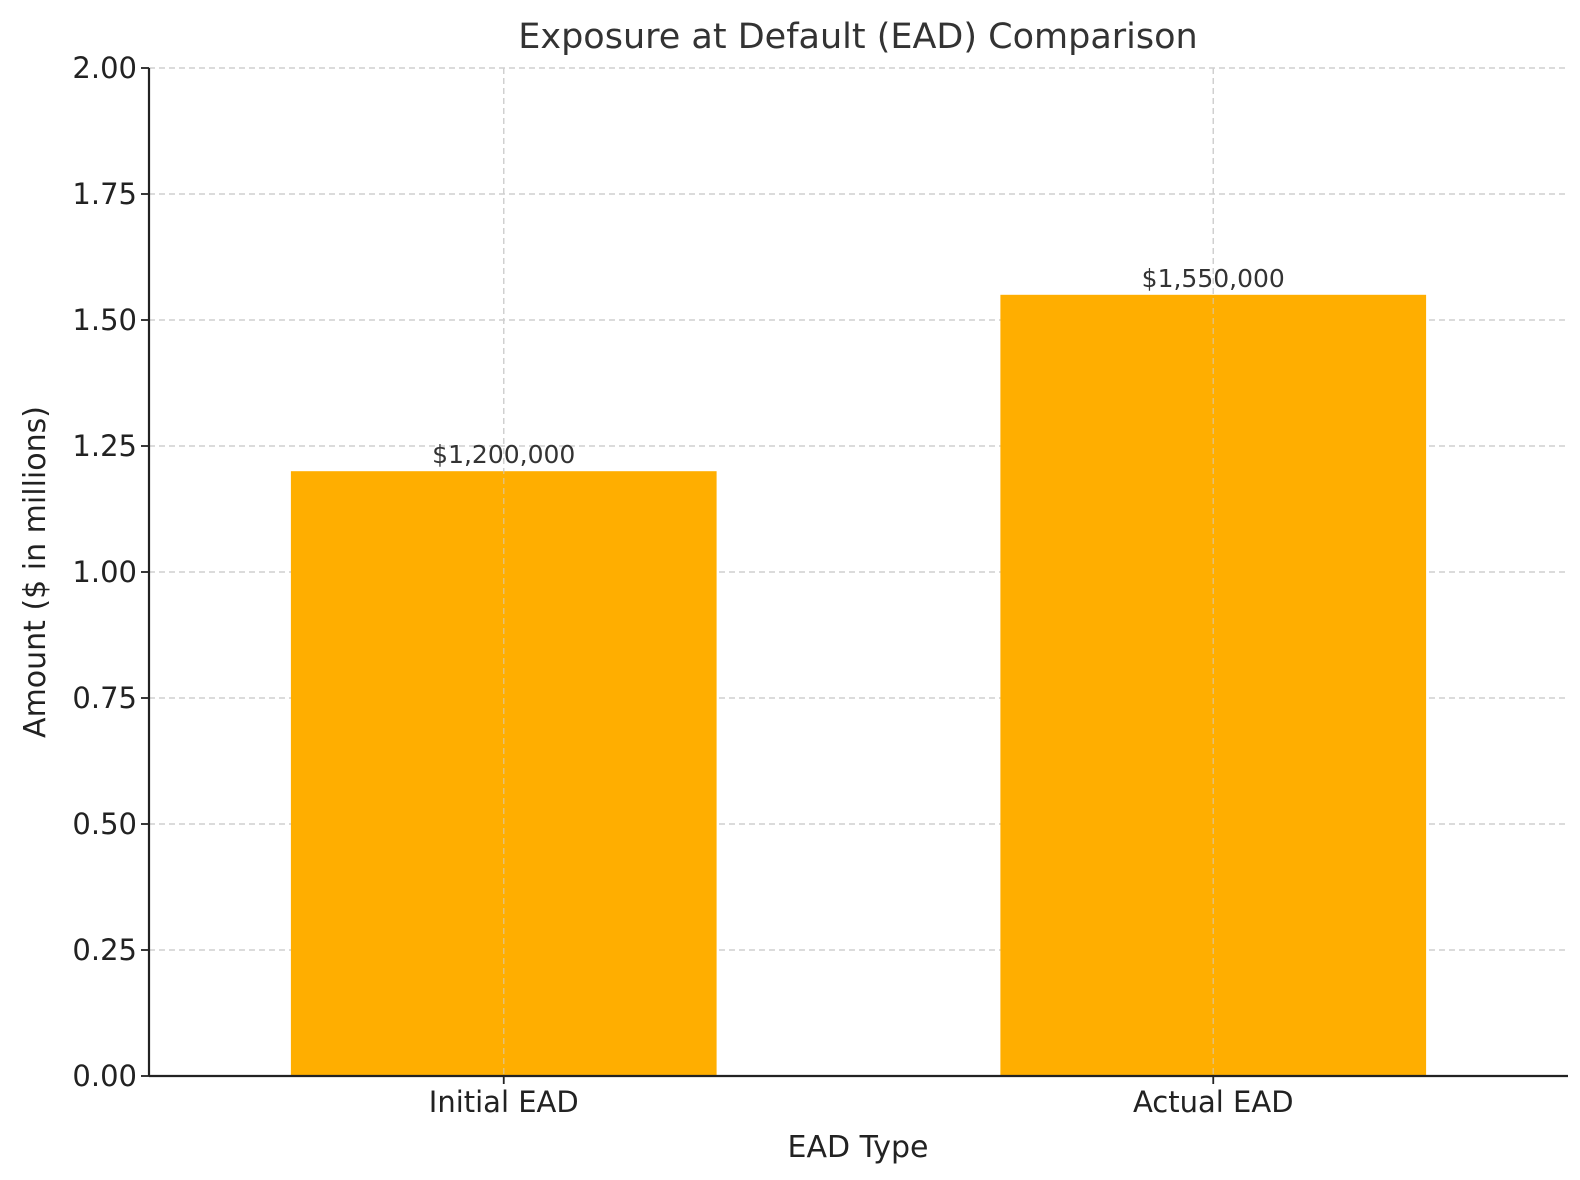 The height and width of the screenshot is (1180, 1580). I want to click on y-tick-label: 1.00, so click(104, 572).